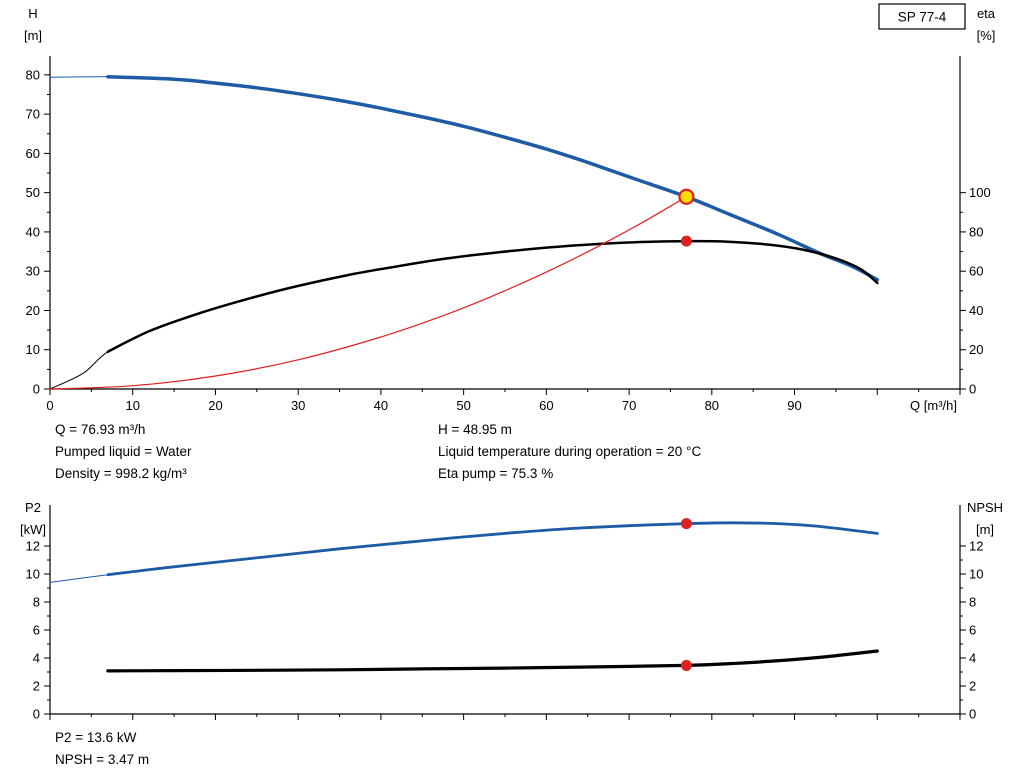 Image resolution: width=1024 pixels, height=781 pixels. I want to click on pumped-liquid-readout: Pumped liquid = Water, so click(123, 451).